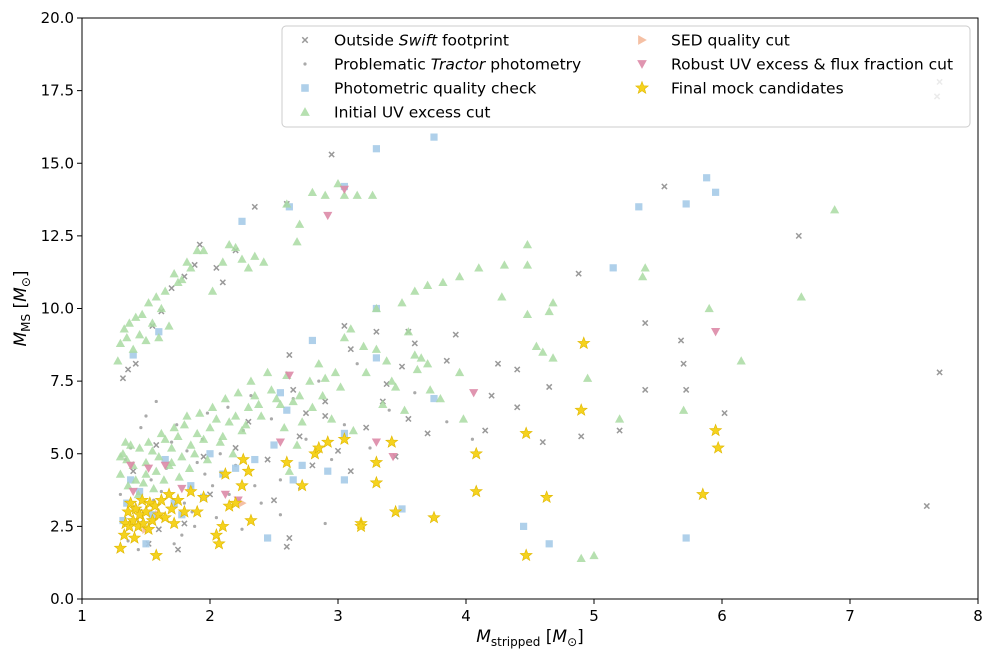 The image size is (996, 664). I want to click on legend-item: Initial UV excess cut, so click(395, 113).